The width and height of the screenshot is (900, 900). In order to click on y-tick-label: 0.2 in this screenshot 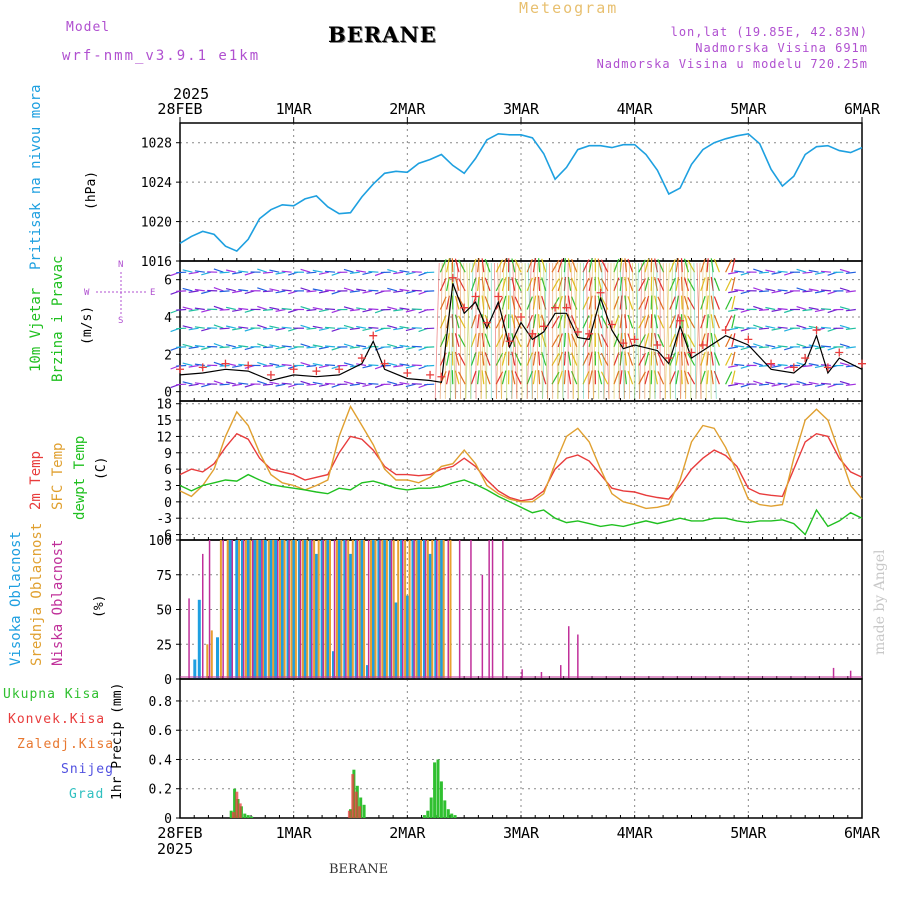, I will do `click(160, 790)`.